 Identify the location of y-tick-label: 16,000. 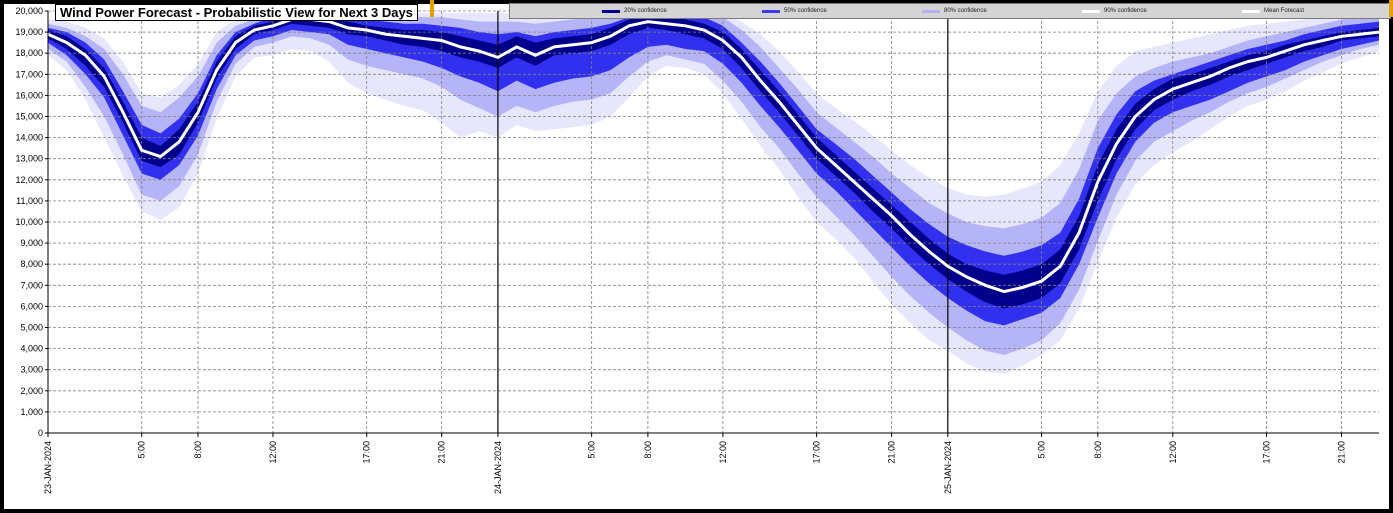
(29, 95).